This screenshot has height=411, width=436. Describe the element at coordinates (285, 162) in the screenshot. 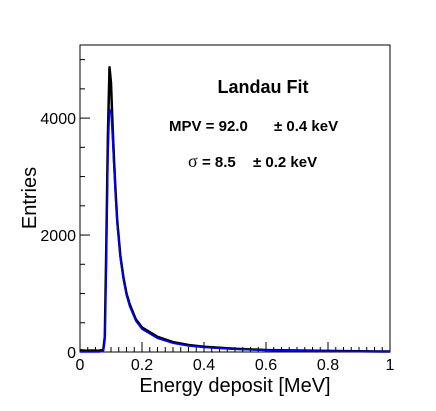

I see `annotation-sigma-error: ± 0.2 keV` at that location.